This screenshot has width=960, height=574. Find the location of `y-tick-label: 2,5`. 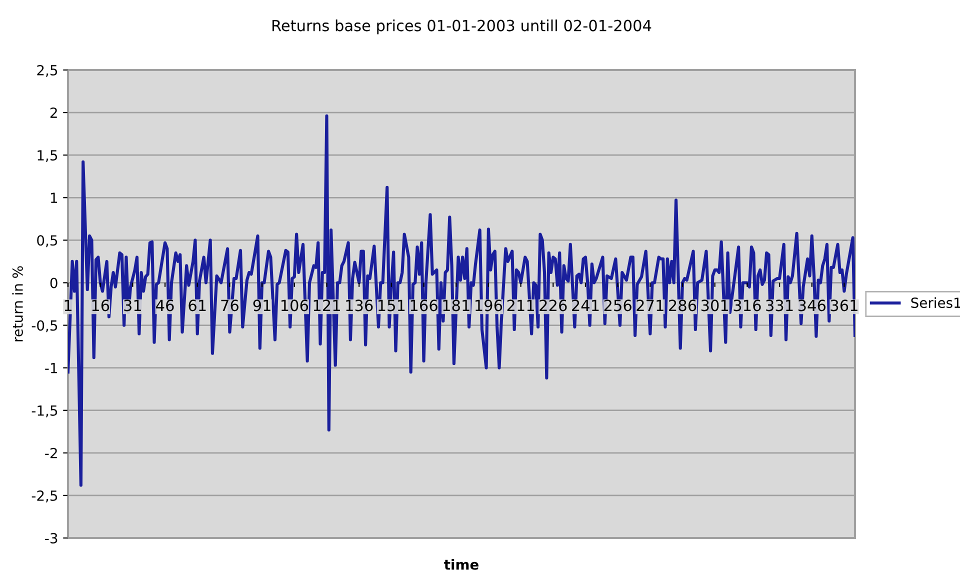

y-tick-label: 2,5 is located at coordinates (47, 70).